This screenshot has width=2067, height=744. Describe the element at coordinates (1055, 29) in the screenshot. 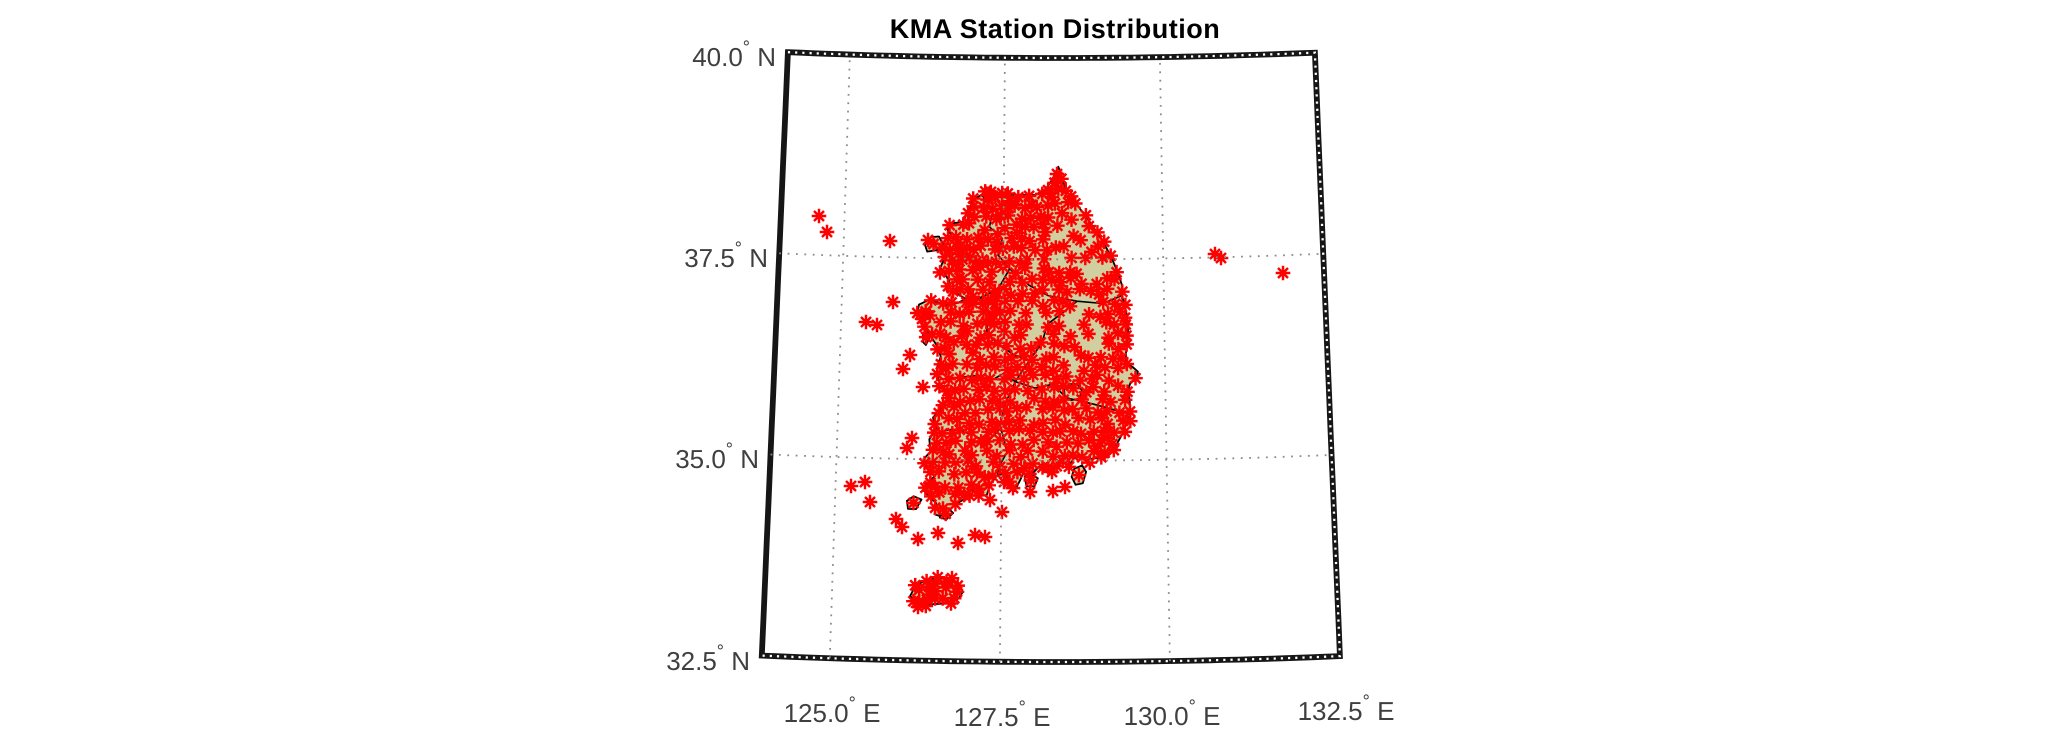

I see `svg-text: KMA Station Distribution` at that location.